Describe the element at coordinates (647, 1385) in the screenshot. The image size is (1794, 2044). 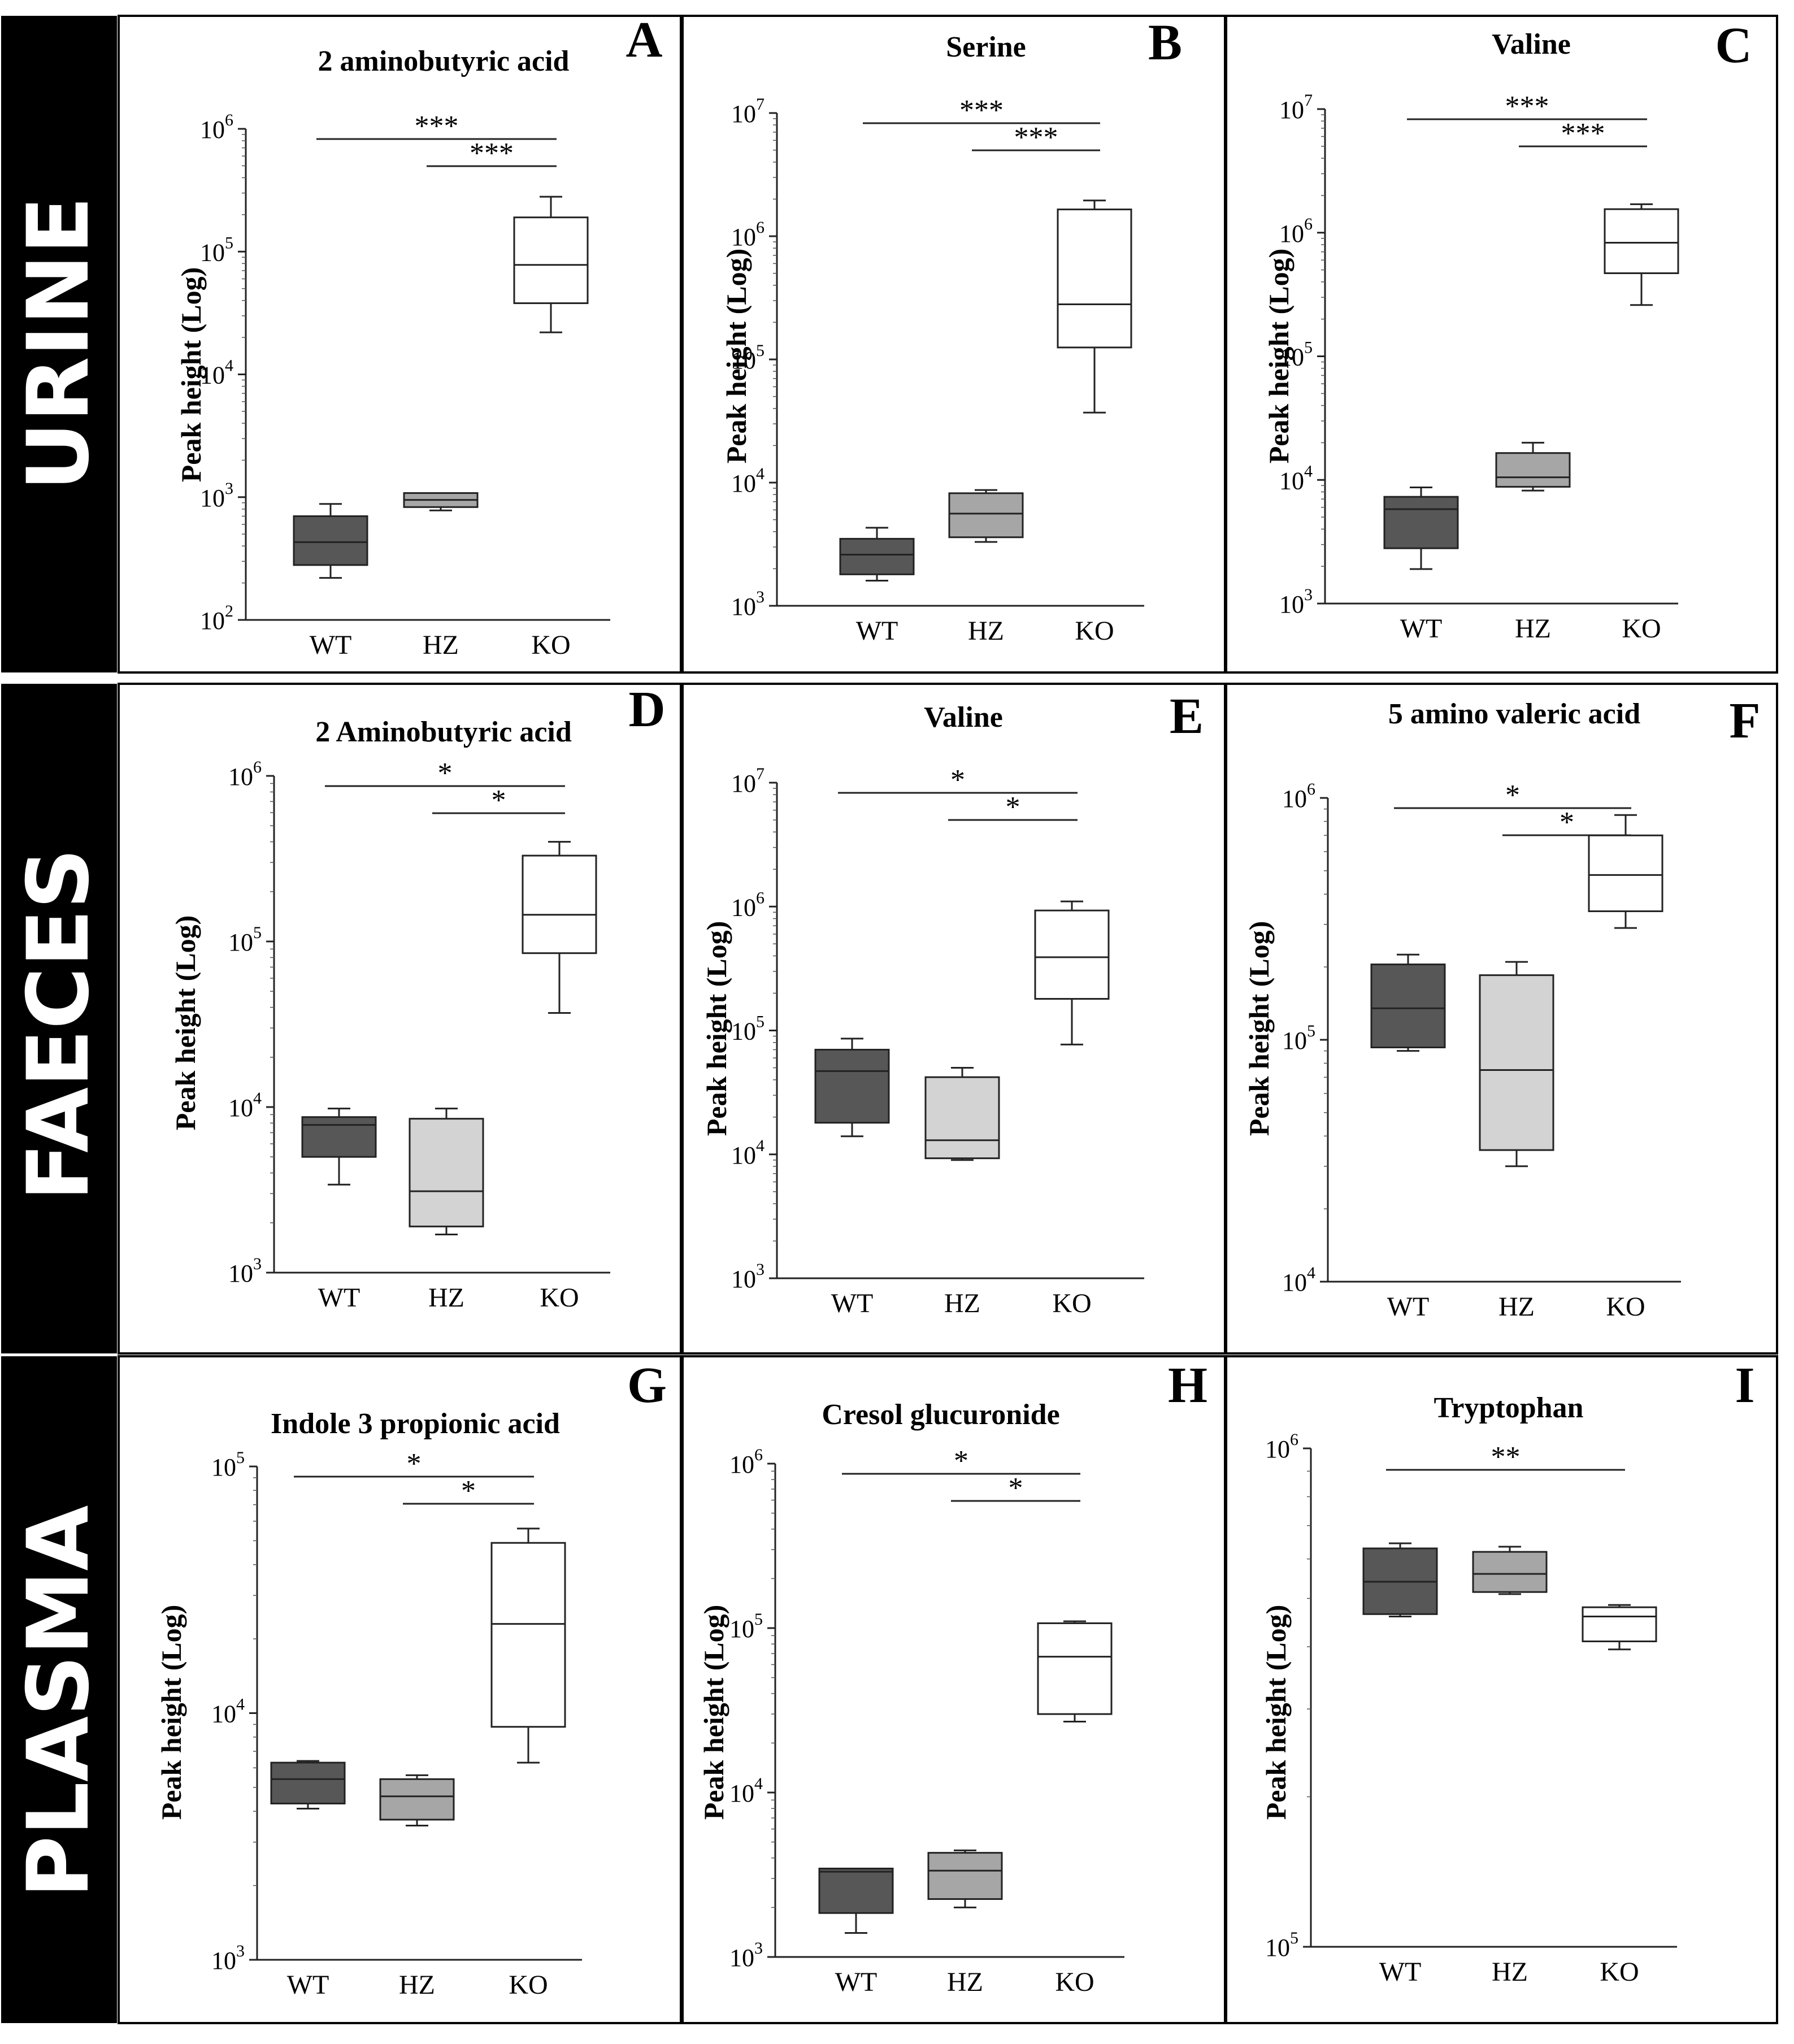
I see `panel-letter: G` at that location.